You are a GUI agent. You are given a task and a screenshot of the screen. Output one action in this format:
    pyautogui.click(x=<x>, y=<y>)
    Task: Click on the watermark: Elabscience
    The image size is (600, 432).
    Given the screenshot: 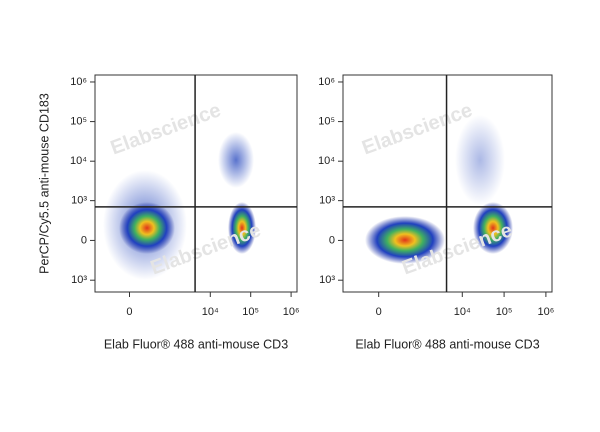 What is the action you would take?
    pyautogui.click(x=166, y=129)
    